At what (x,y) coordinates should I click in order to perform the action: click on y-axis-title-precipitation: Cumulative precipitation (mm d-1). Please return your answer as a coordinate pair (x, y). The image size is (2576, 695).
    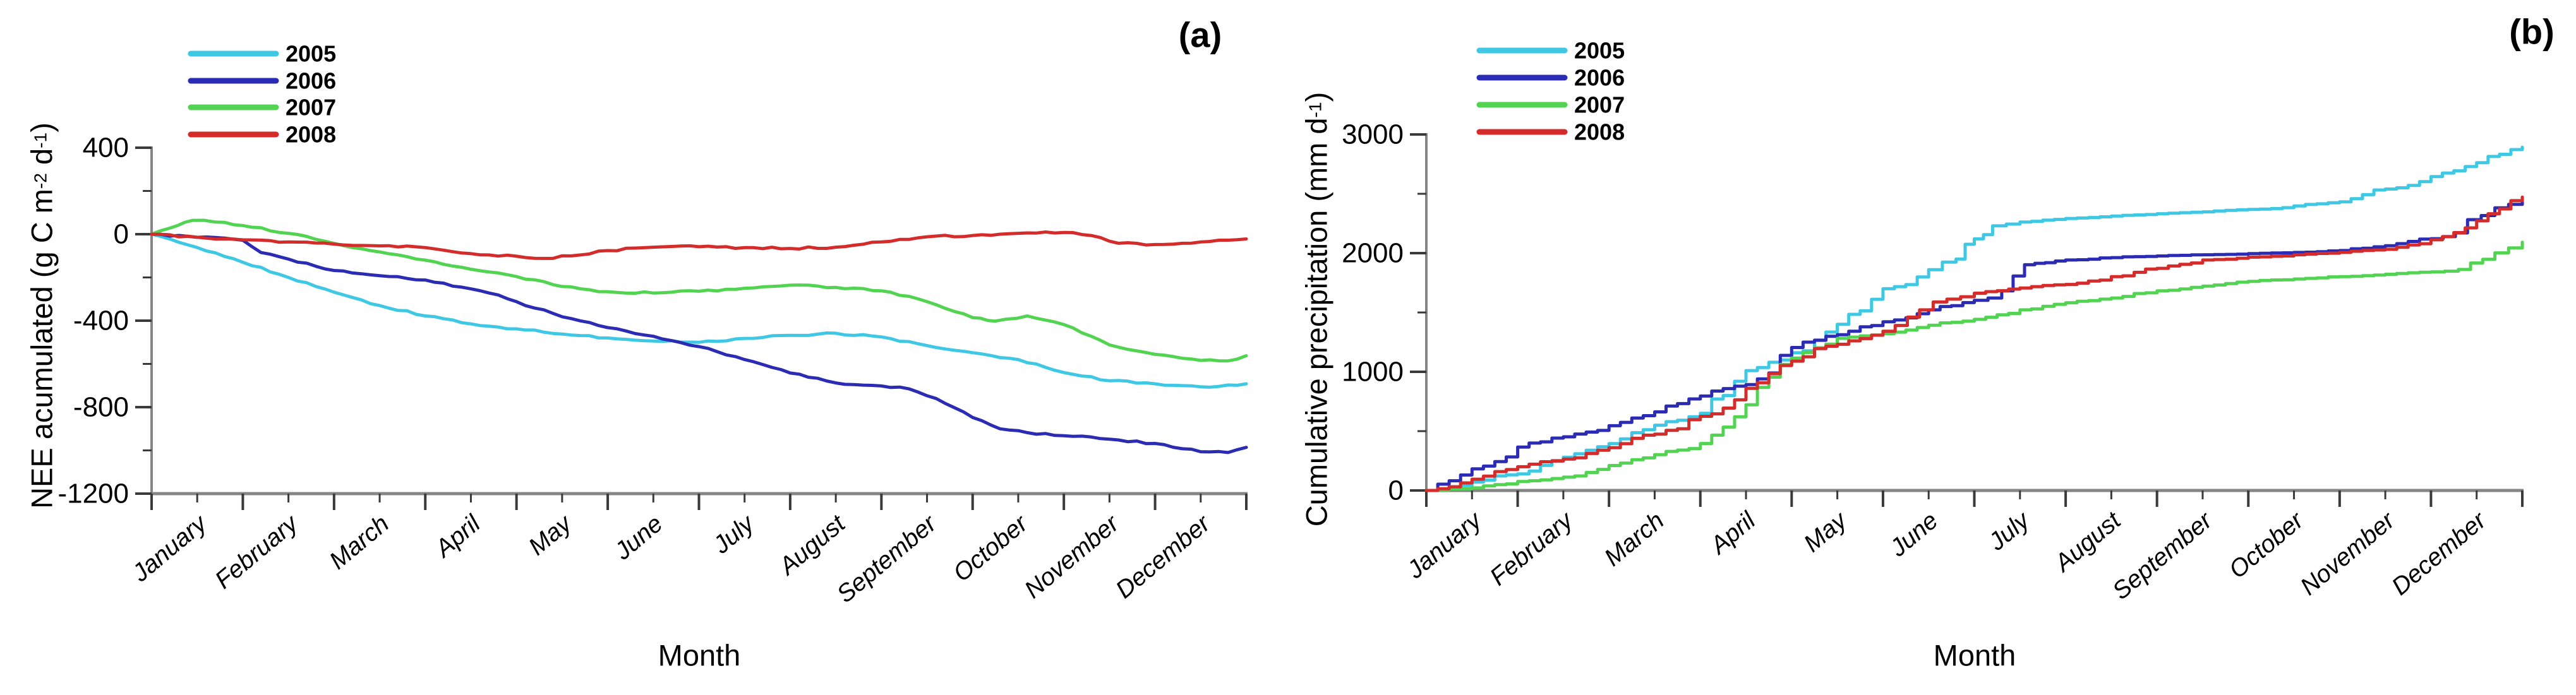
    Looking at the image, I should click on (1316, 309).